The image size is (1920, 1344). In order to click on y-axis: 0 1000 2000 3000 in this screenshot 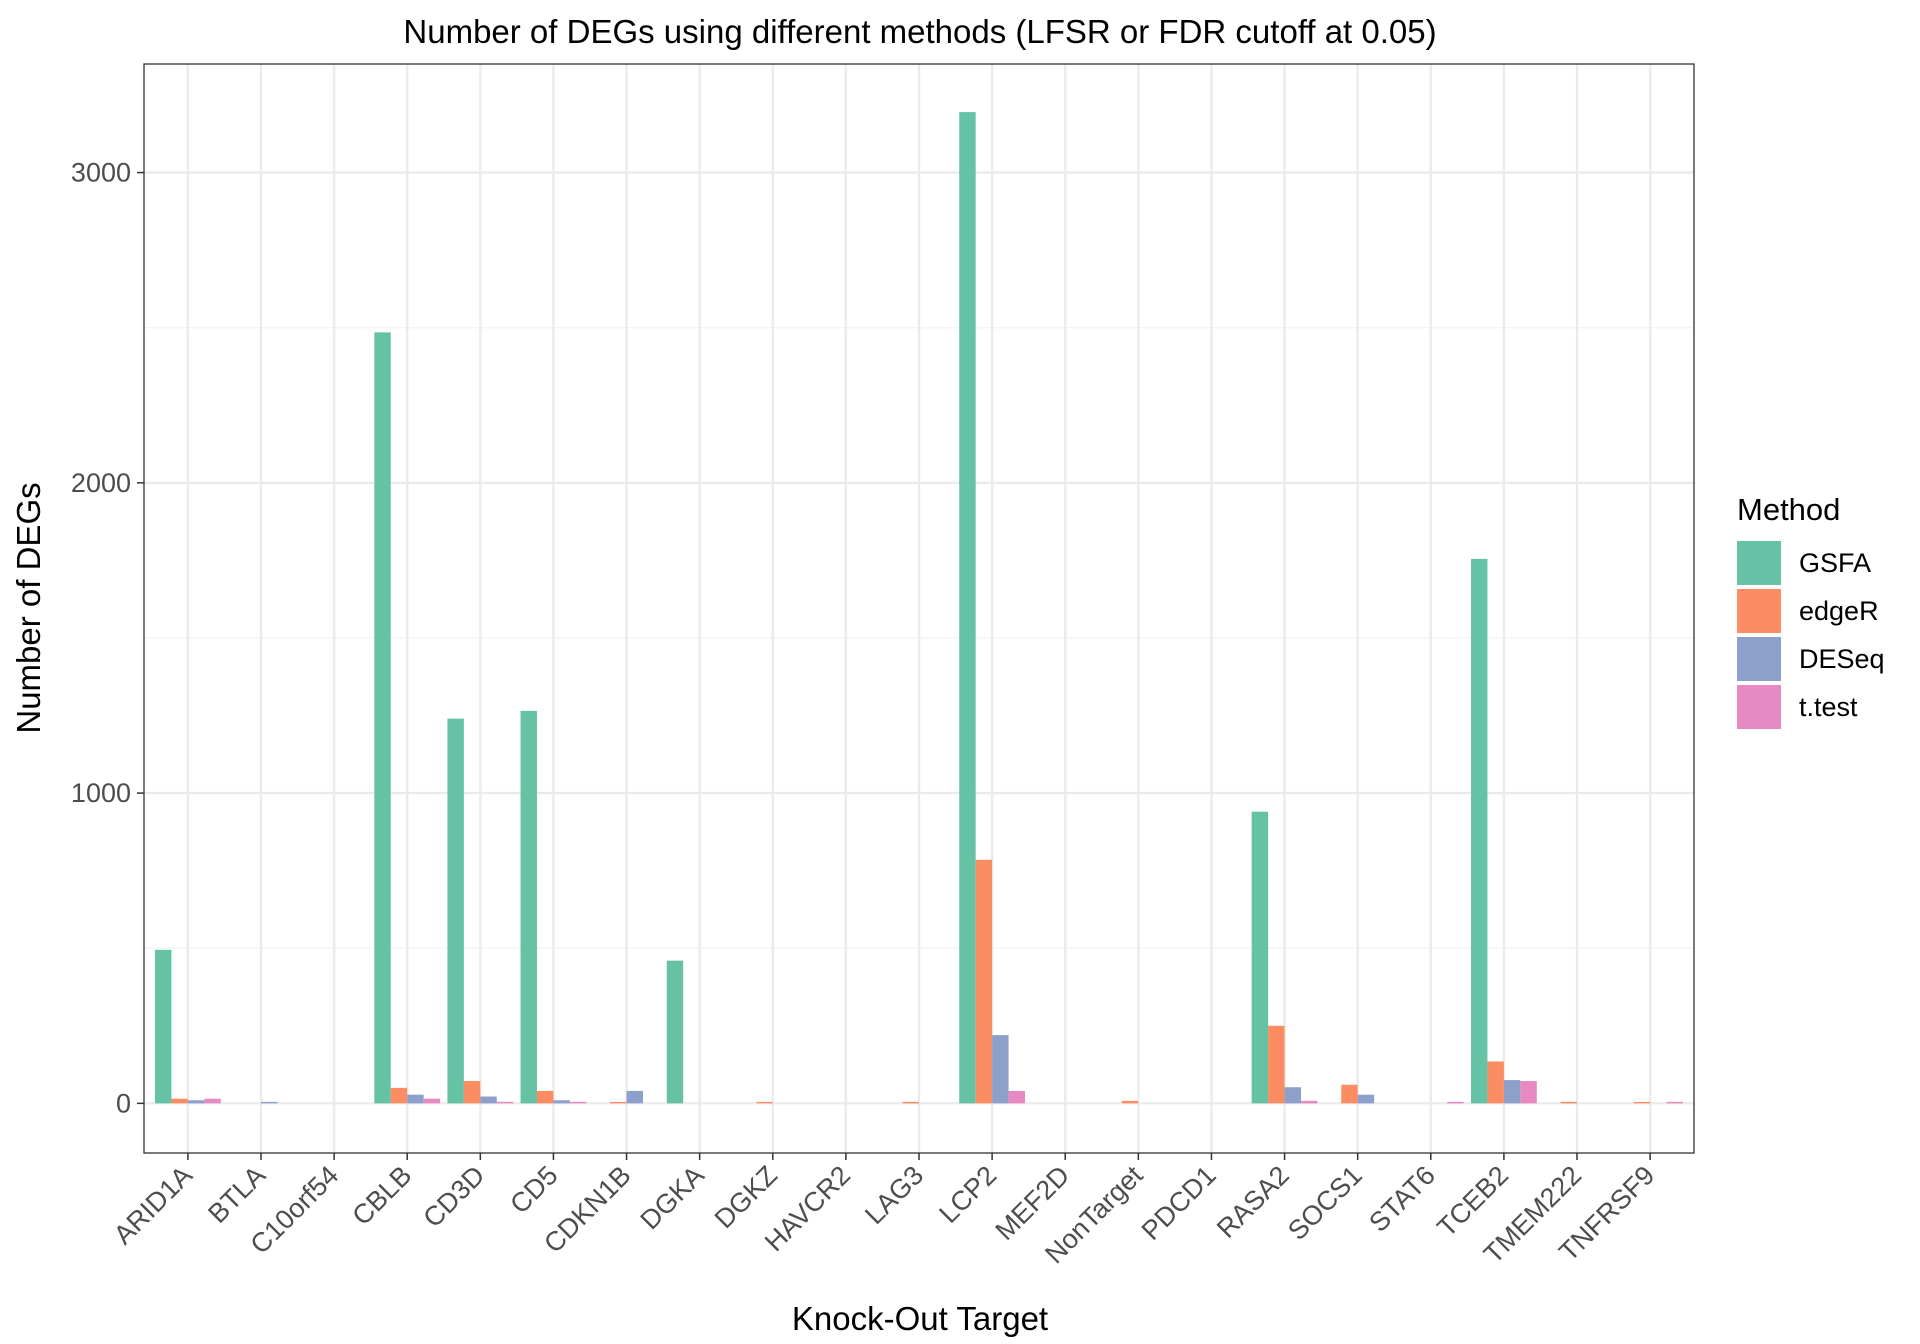, I will do `click(107, 638)`.